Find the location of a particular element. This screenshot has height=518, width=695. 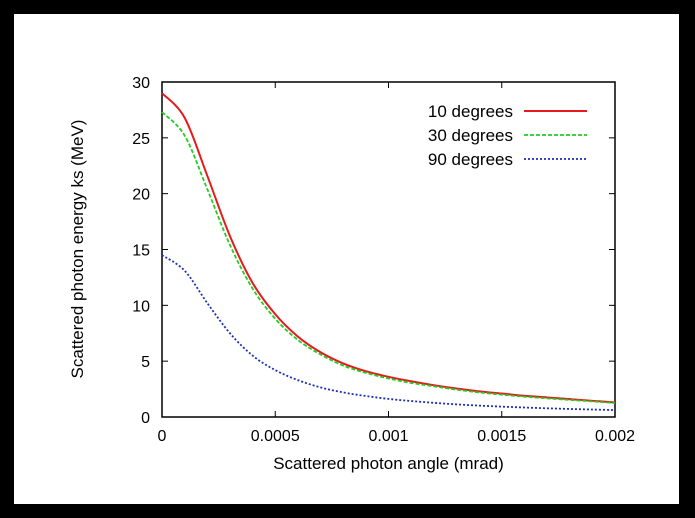

x-tick-label: 0.0005 is located at coordinates (275, 436).